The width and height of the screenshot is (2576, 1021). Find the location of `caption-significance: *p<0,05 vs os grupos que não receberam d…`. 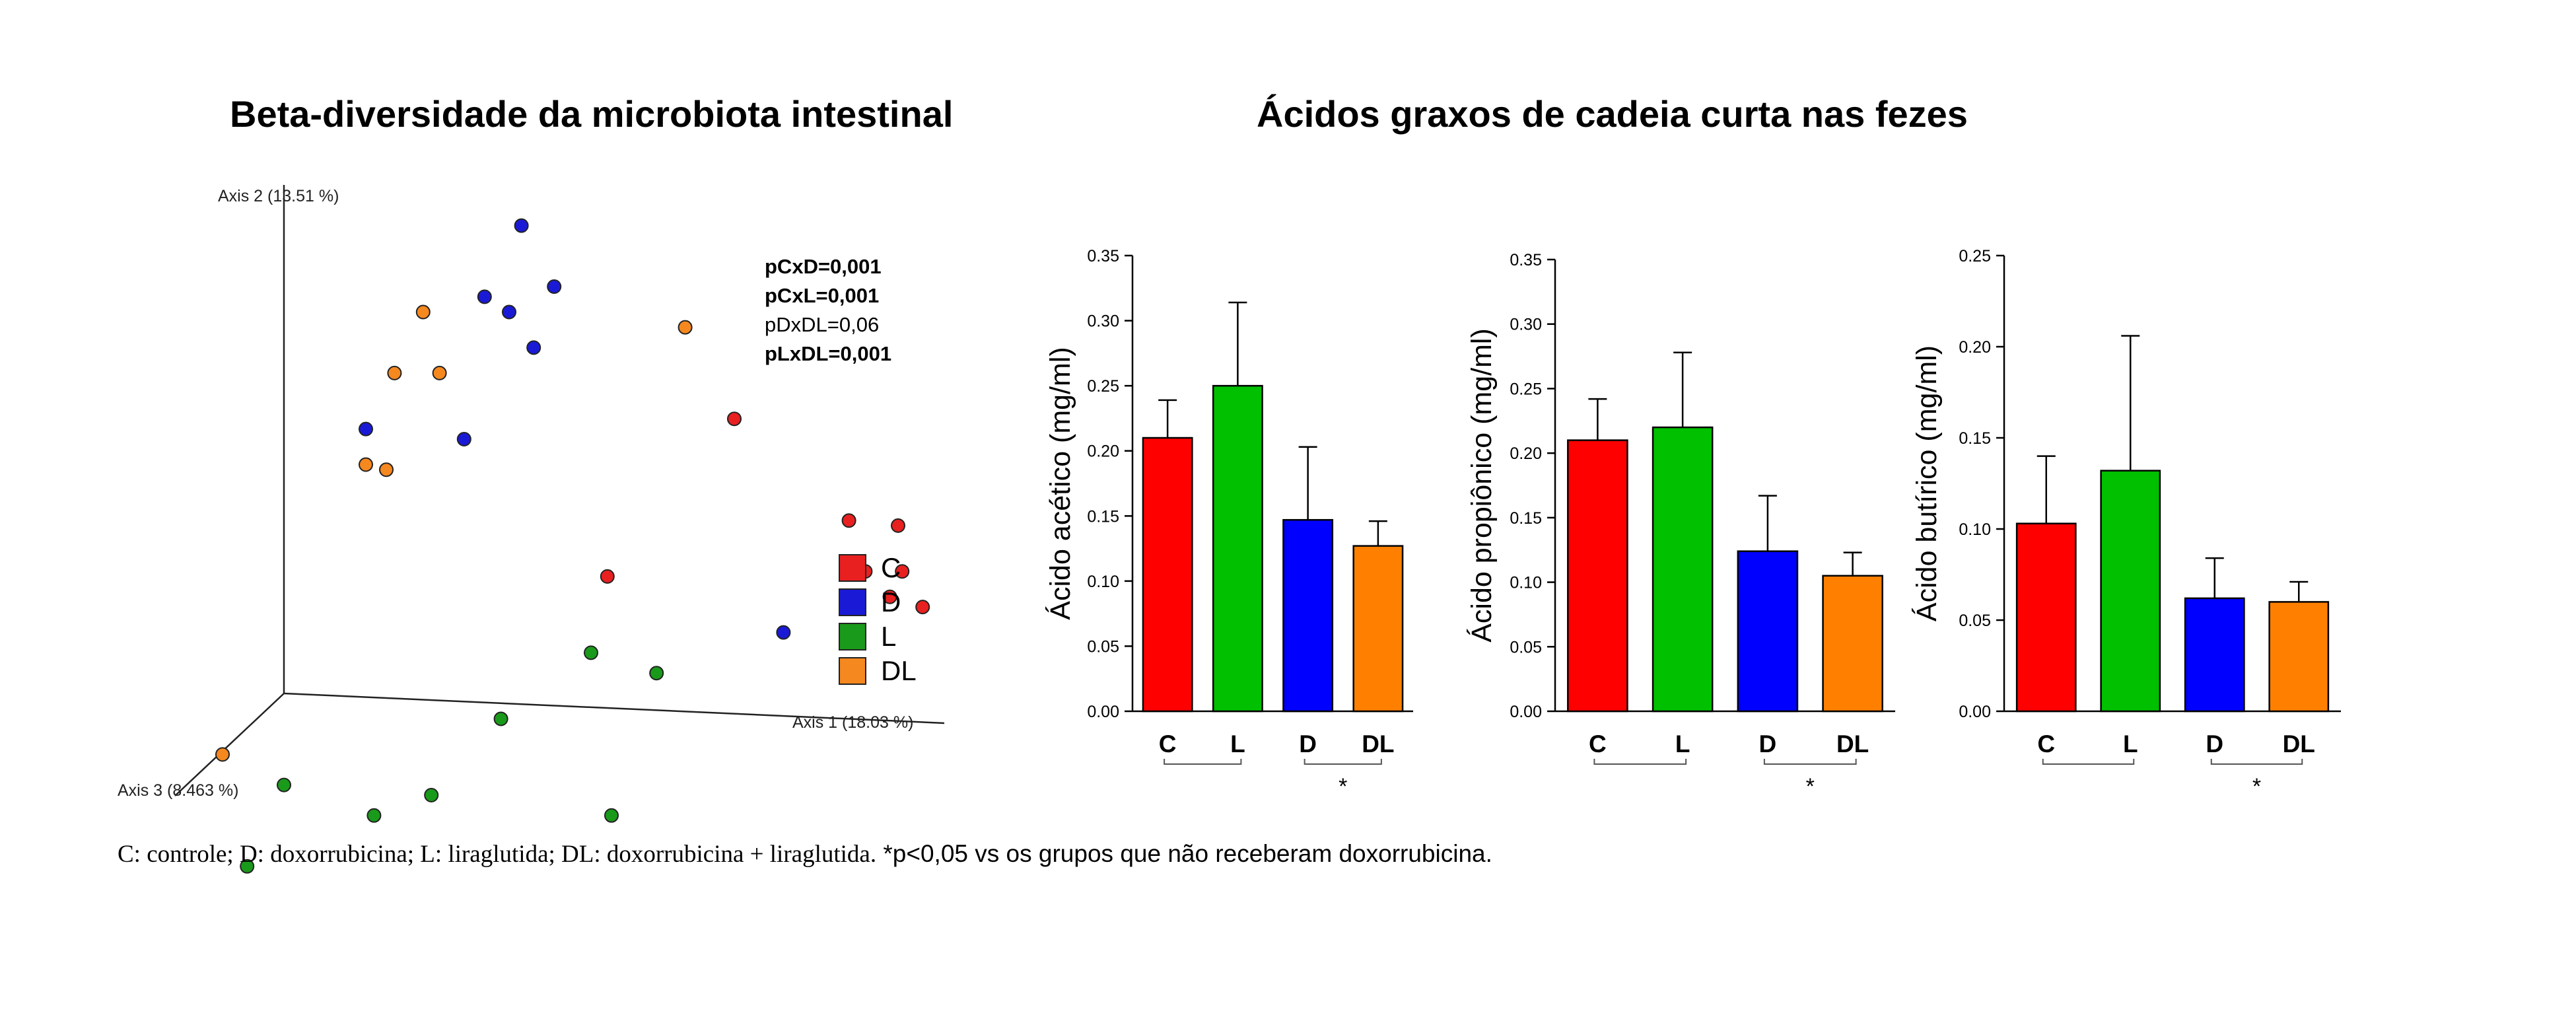

caption-significance: *p<0,05 vs os grupos que não receberam d… is located at coordinates (1184, 853).